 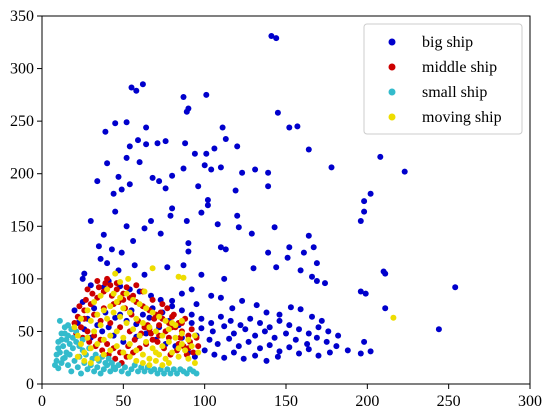 I want to click on legend-label: big ship, so click(x=447, y=42).